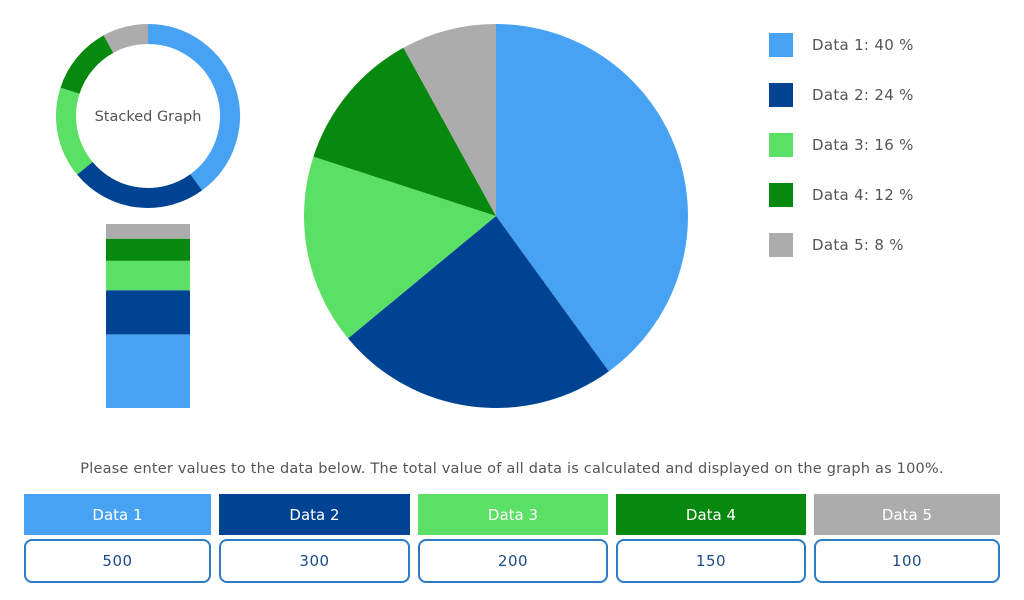  I want to click on legend-label: Data 1: 40 %, so click(863, 45).